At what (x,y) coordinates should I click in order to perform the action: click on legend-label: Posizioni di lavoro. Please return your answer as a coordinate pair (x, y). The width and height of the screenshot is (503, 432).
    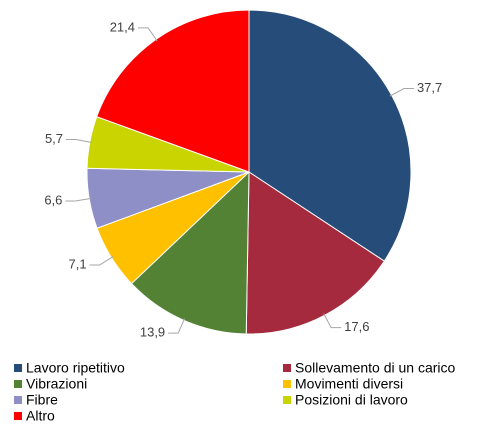
    Looking at the image, I should click on (351, 400).